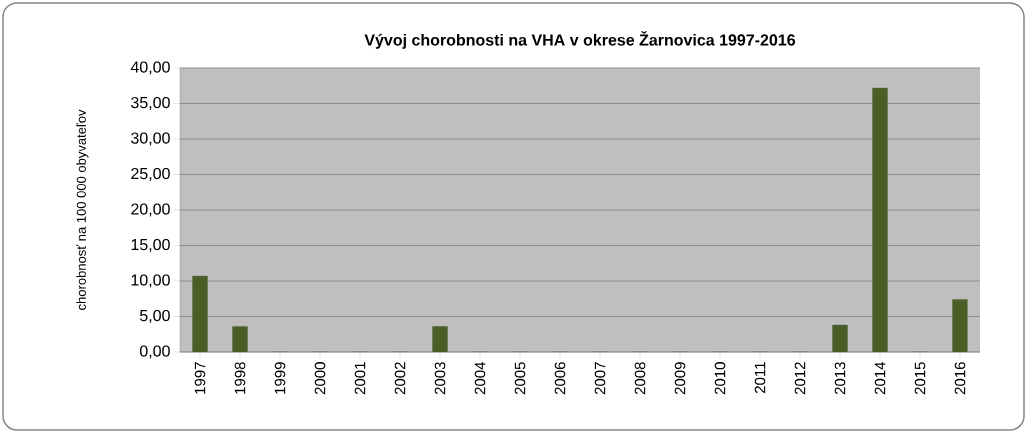  I want to click on y-tick-label: 20,00, so click(150, 210).